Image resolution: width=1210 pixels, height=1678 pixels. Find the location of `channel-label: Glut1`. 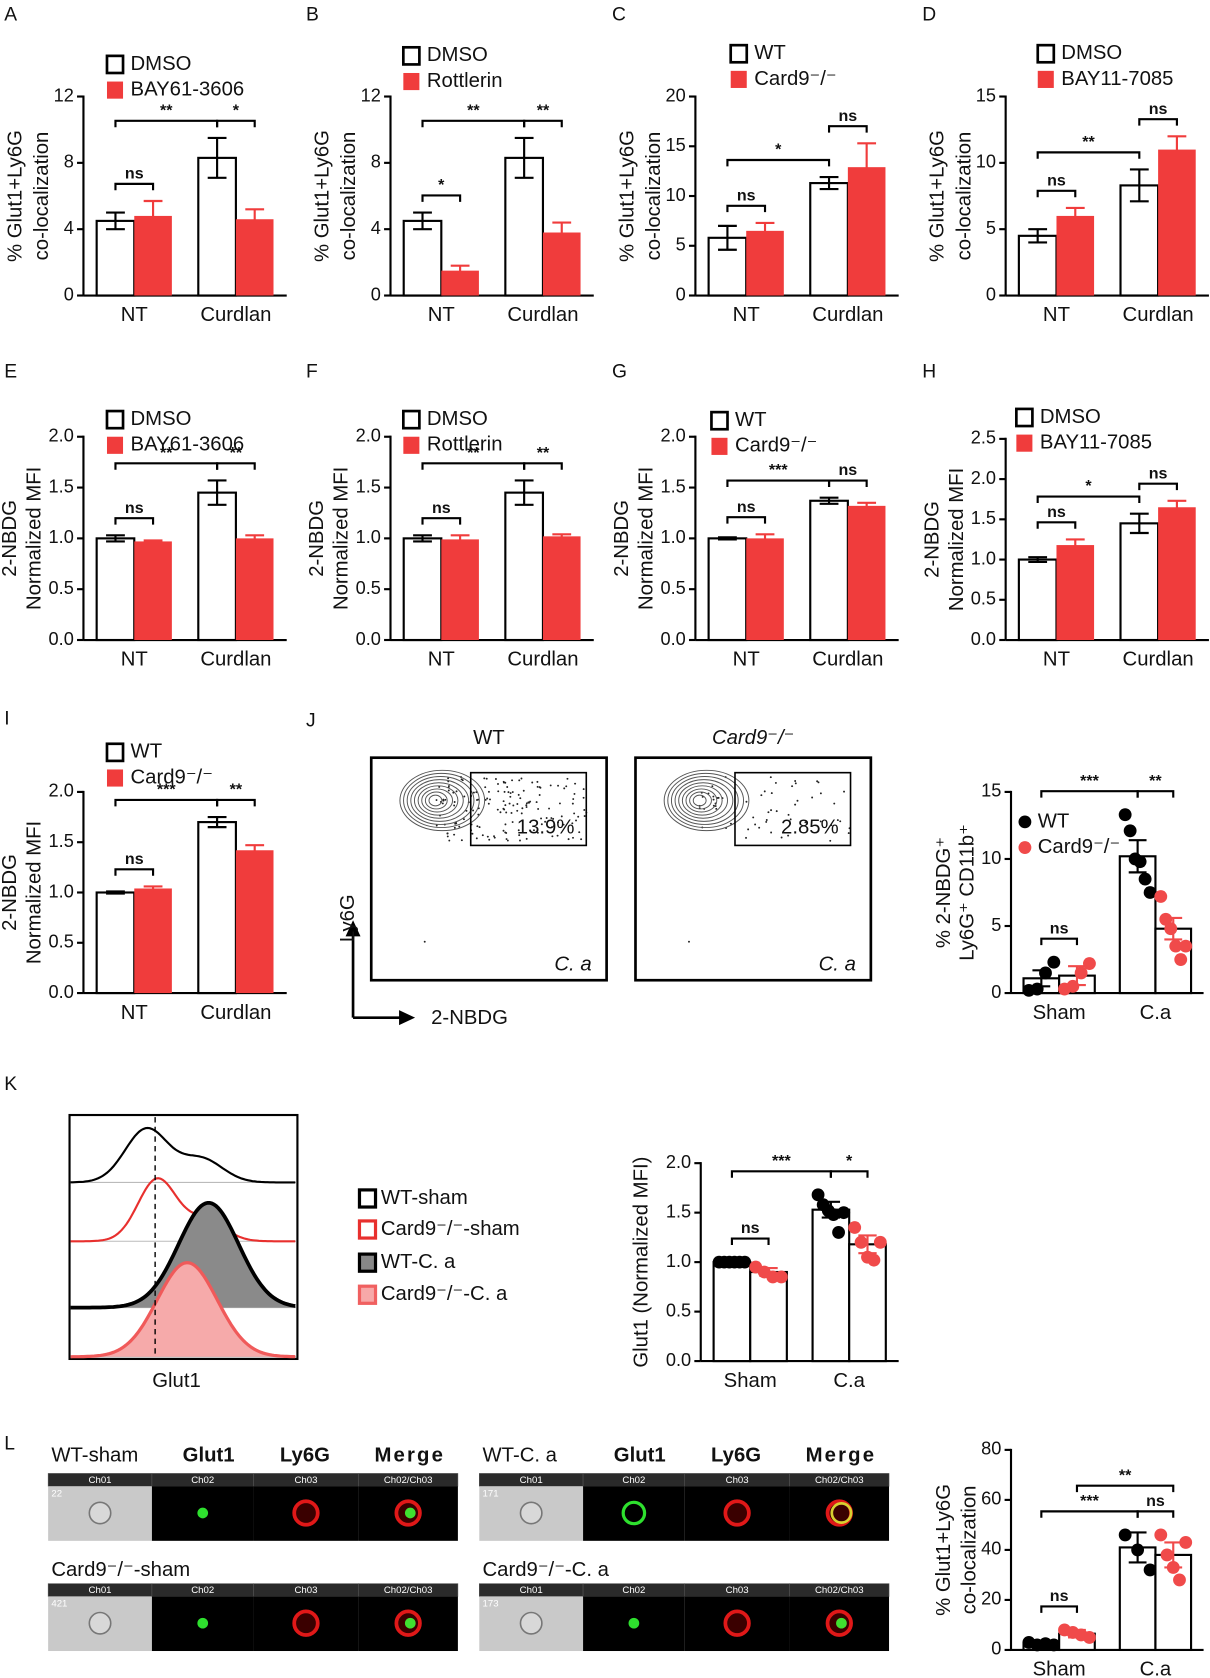

channel-label: Glut1 is located at coordinates (209, 1456).